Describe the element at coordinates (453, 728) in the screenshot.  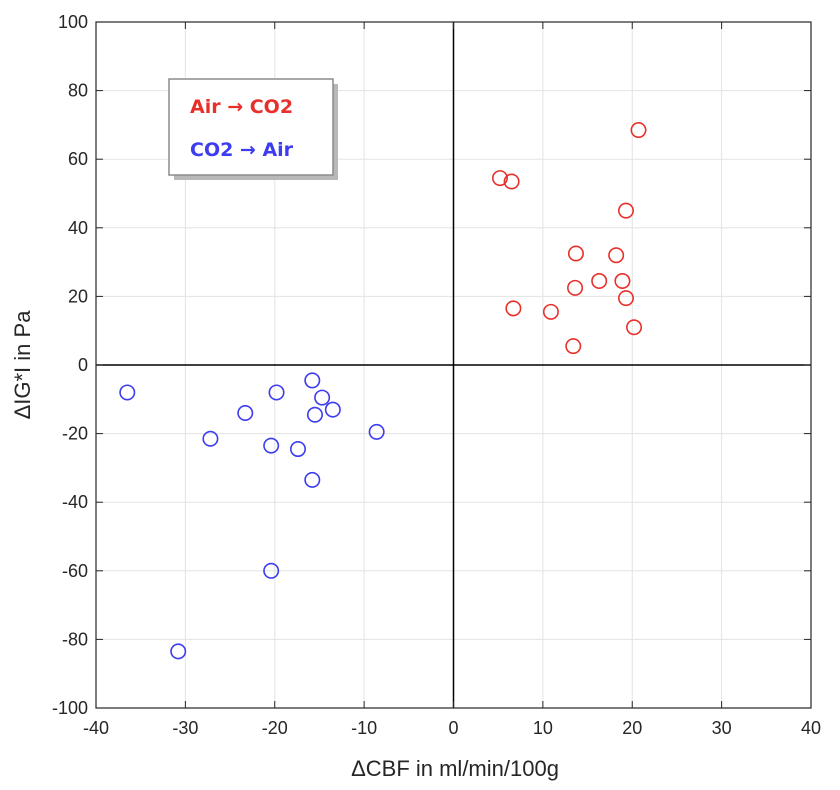
I see `x-tick-label: 0` at that location.